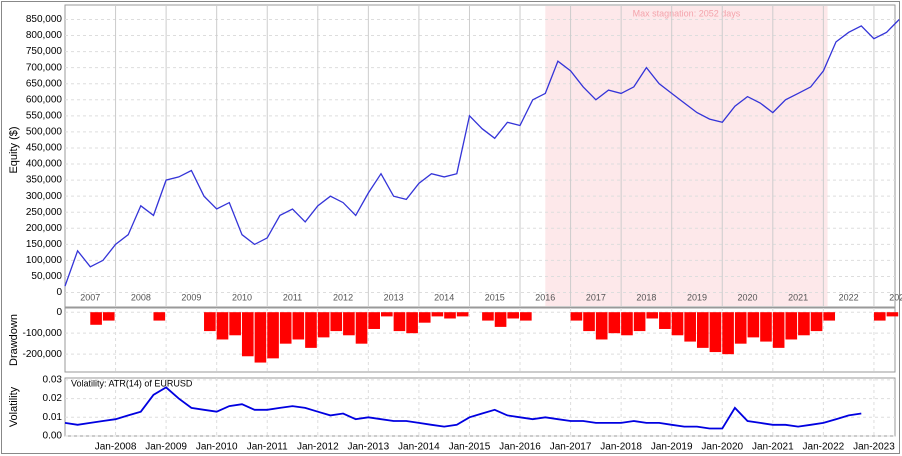  I want to click on y-tick-label: 200,000, so click(44, 228).